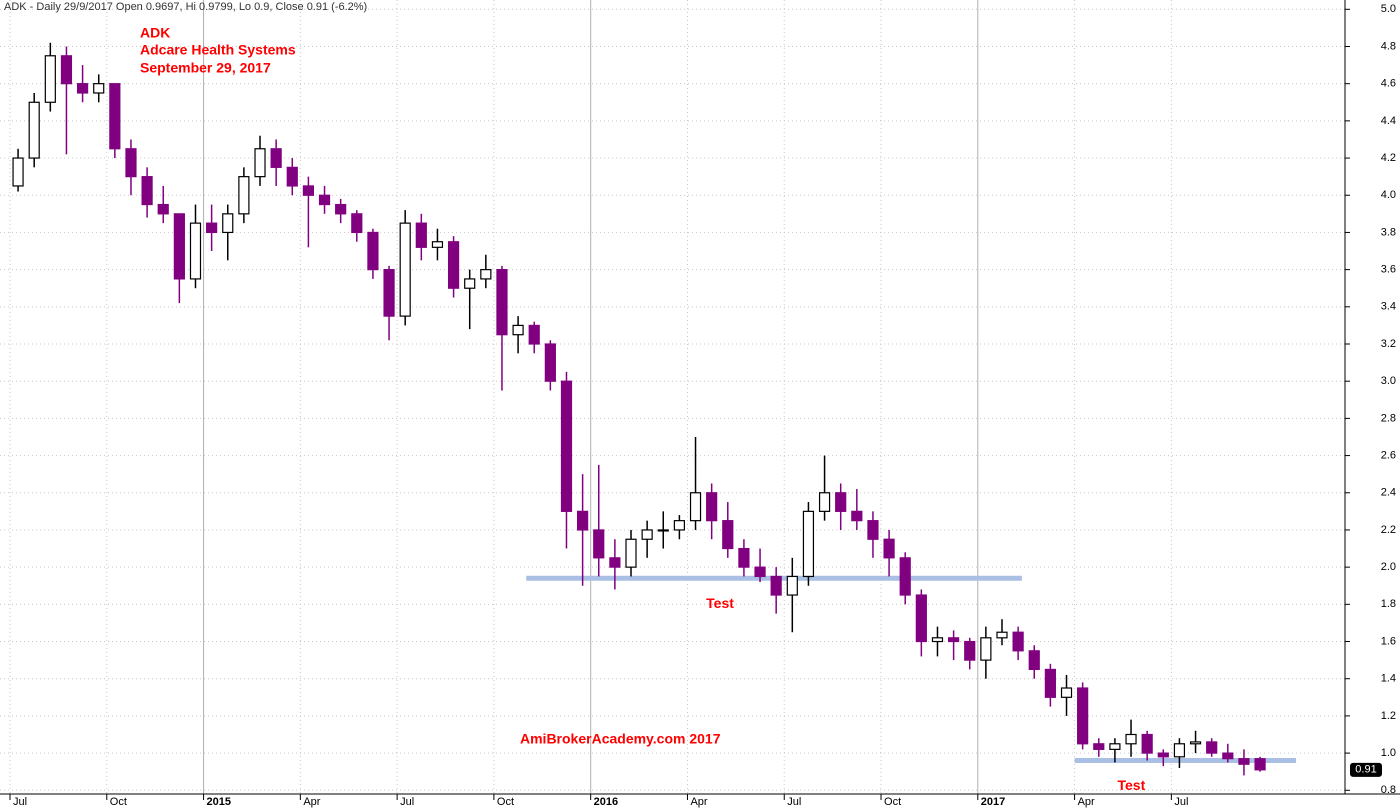 The image size is (1400, 811). What do you see at coordinates (1388, 121) in the screenshot?
I see `y-tick-label: 4.4` at bounding box center [1388, 121].